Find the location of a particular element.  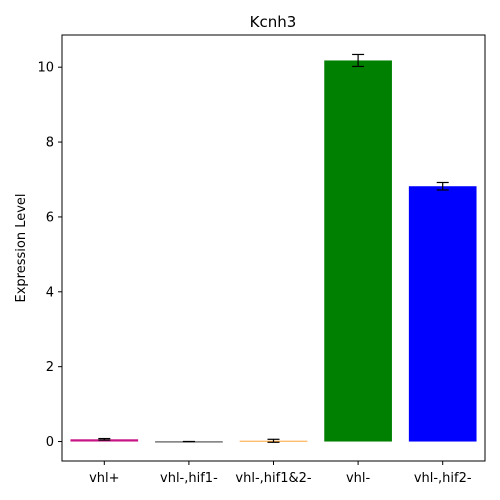

y-tick-label-0: 0 is located at coordinates (50, 442).